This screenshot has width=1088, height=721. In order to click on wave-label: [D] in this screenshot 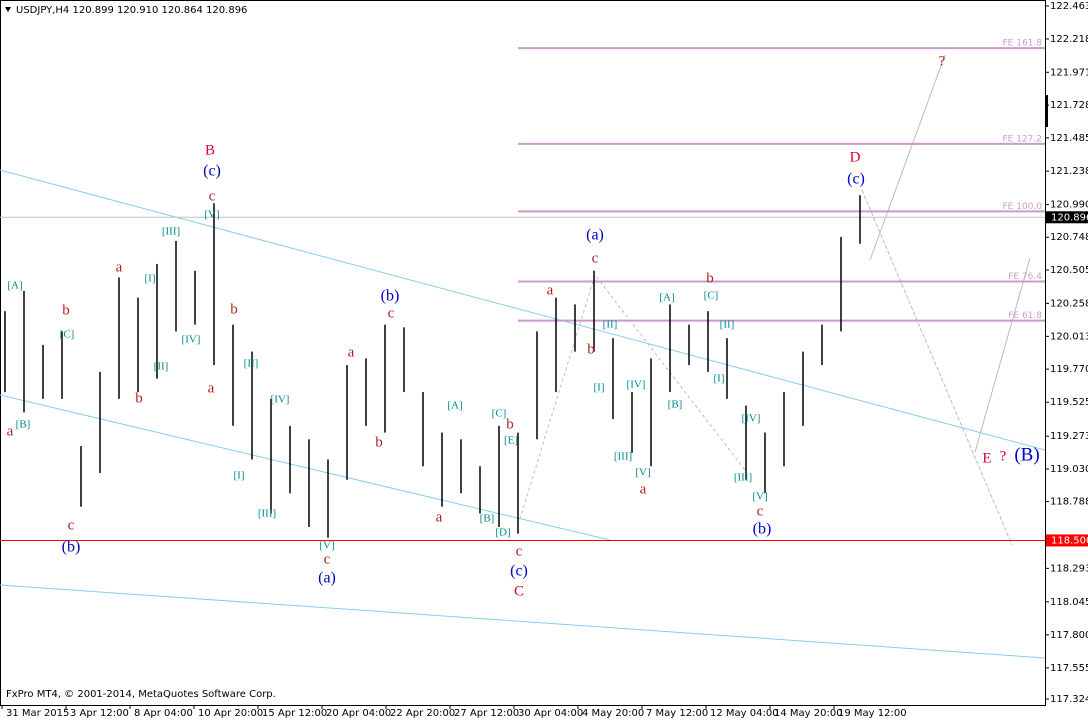, I will do `click(502, 533)`.